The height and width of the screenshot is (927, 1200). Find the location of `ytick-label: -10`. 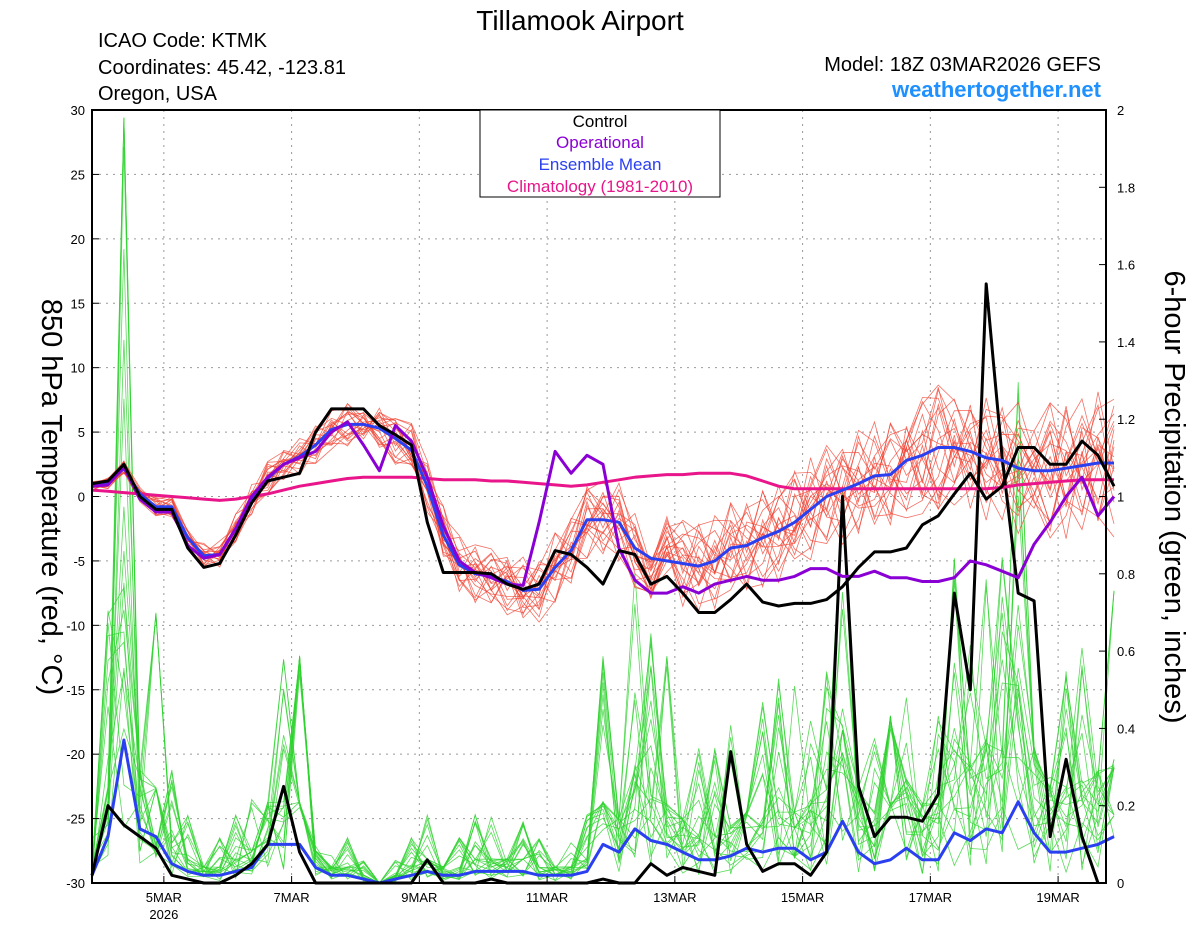

ytick-label: -10 is located at coordinates (75, 625).